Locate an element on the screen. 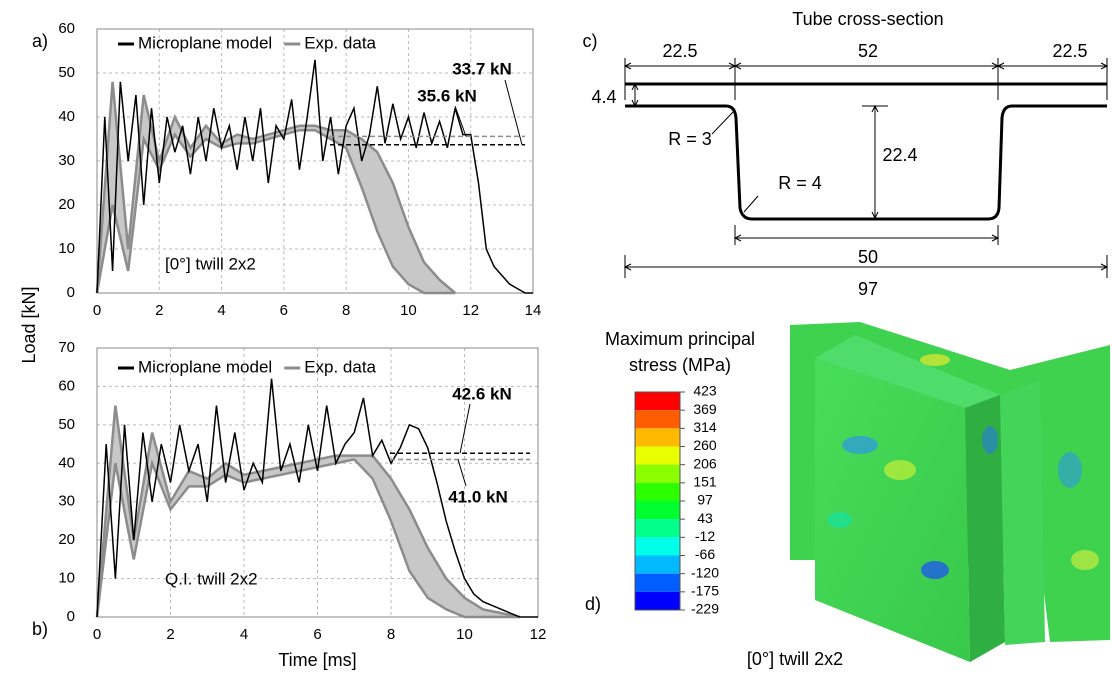 The height and width of the screenshot is (679, 1112). colorbar-title: Maximum principal is located at coordinates (680, 339).